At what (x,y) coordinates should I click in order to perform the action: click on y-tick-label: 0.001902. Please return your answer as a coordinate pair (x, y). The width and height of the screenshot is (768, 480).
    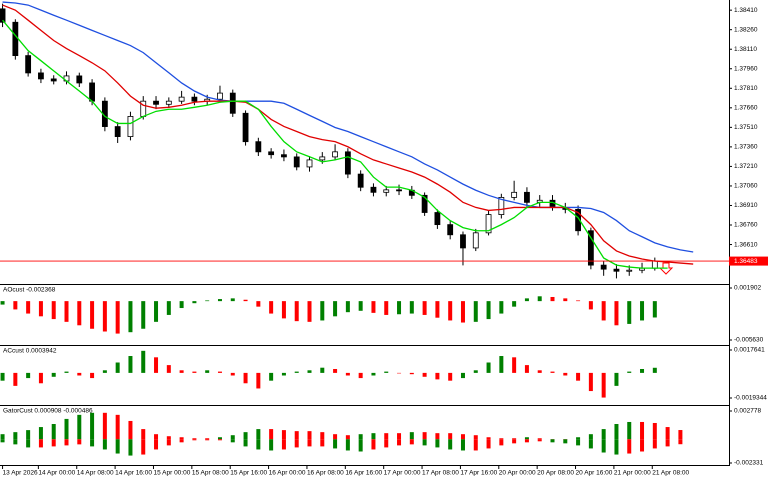
    Looking at the image, I should click on (747, 288).